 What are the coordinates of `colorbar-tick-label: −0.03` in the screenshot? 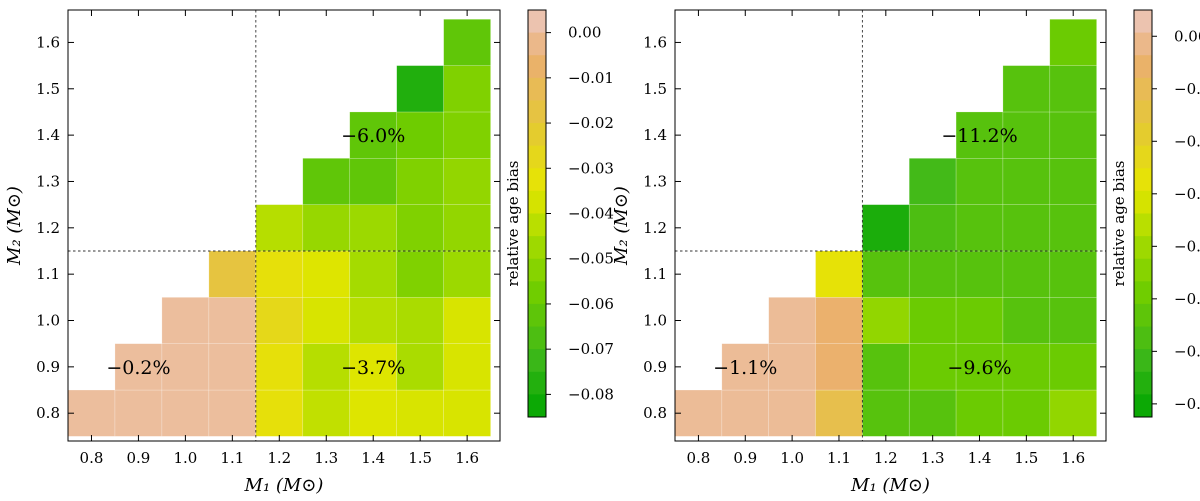 It's located at (591, 168).